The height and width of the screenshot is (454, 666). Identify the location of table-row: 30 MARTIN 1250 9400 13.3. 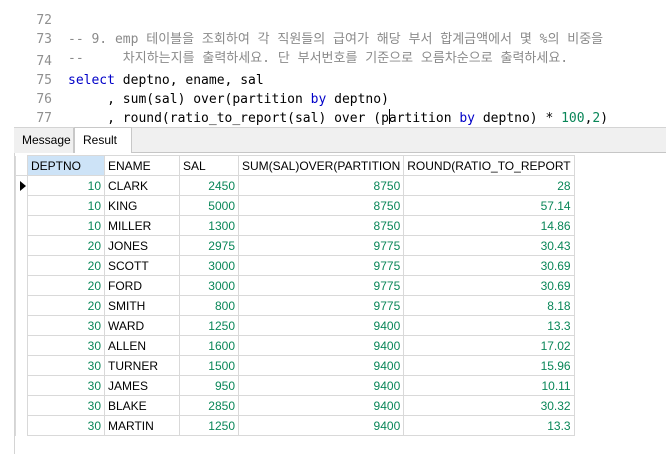
(295, 425).